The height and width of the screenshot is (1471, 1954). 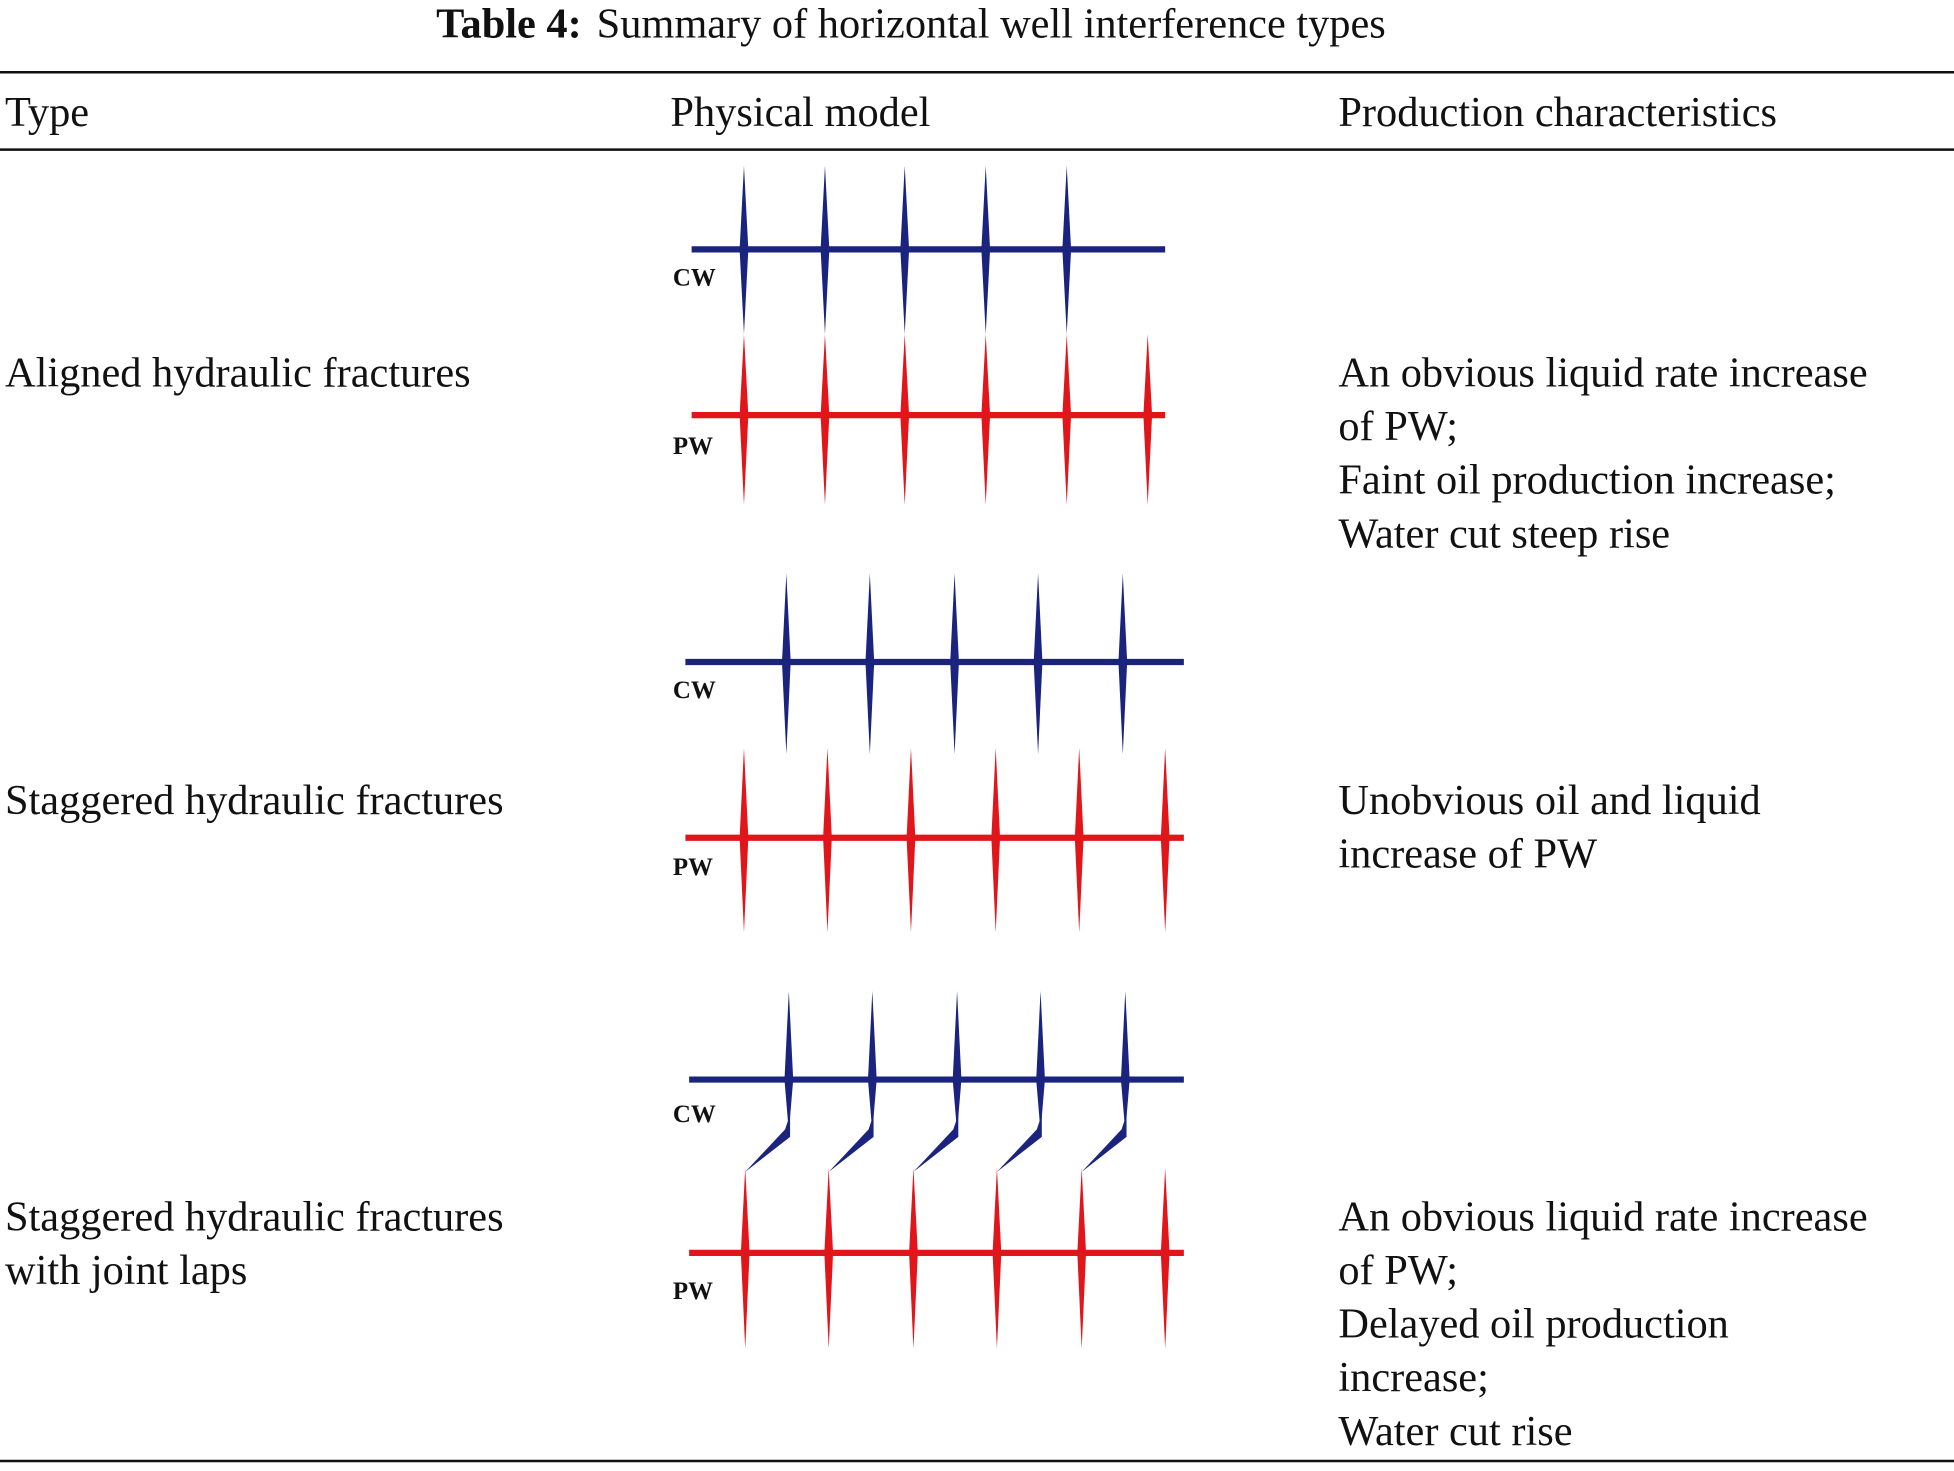 What do you see at coordinates (1533, 1324) in the screenshot?
I see `characteristics-line: Delayed oil production` at bounding box center [1533, 1324].